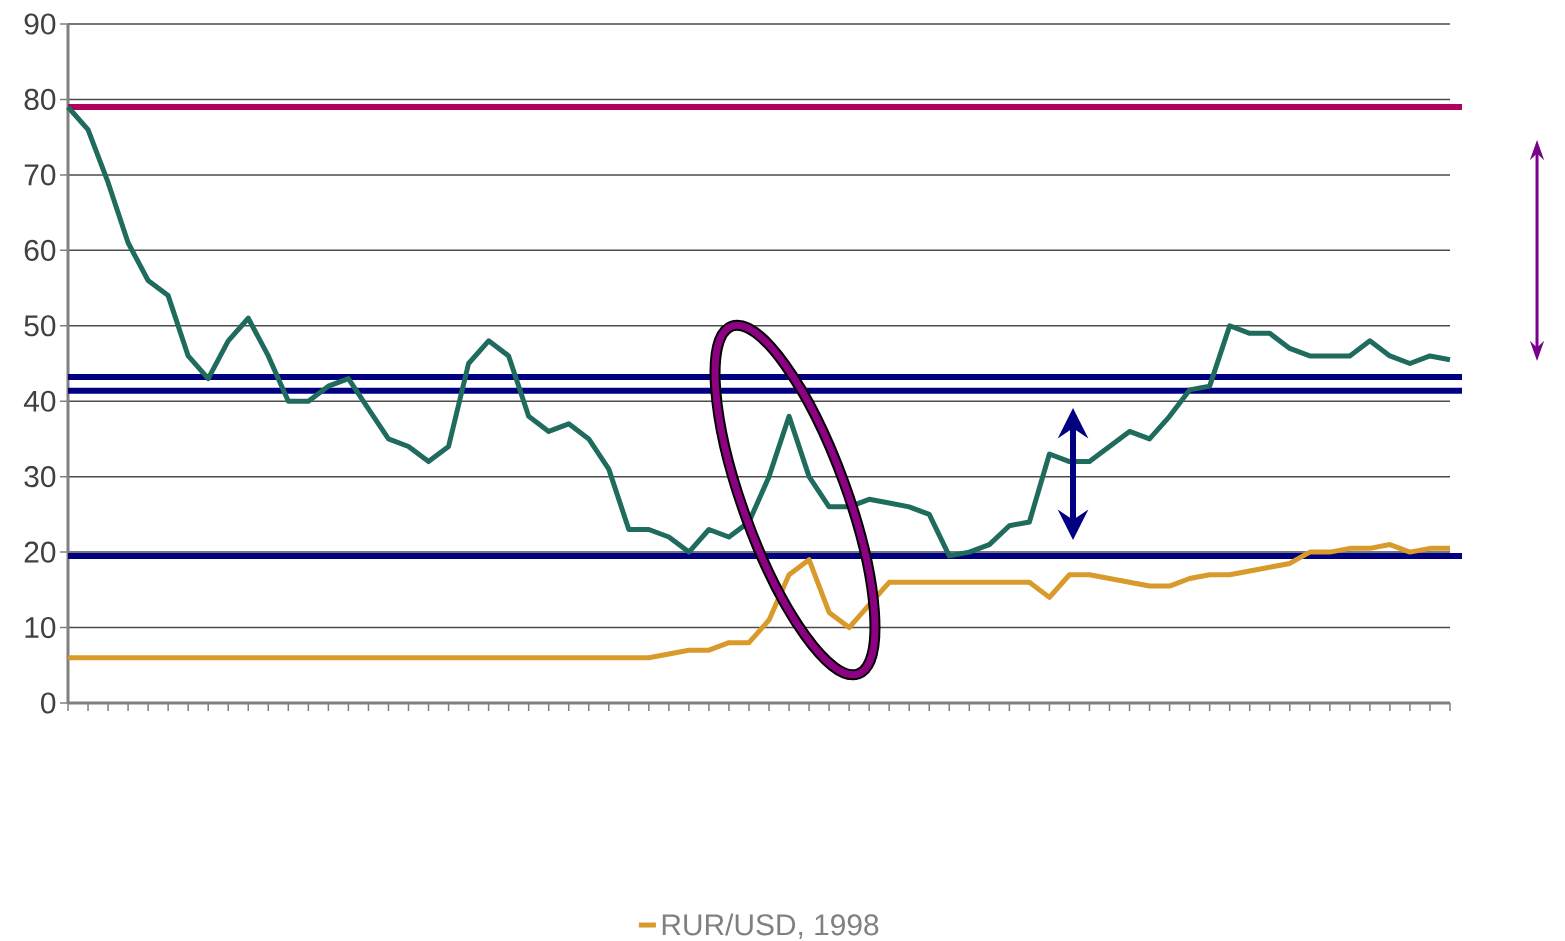  What do you see at coordinates (770, 926) in the screenshot?
I see `legend-label: RUR/USD, 1998` at bounding box center [770, 926].